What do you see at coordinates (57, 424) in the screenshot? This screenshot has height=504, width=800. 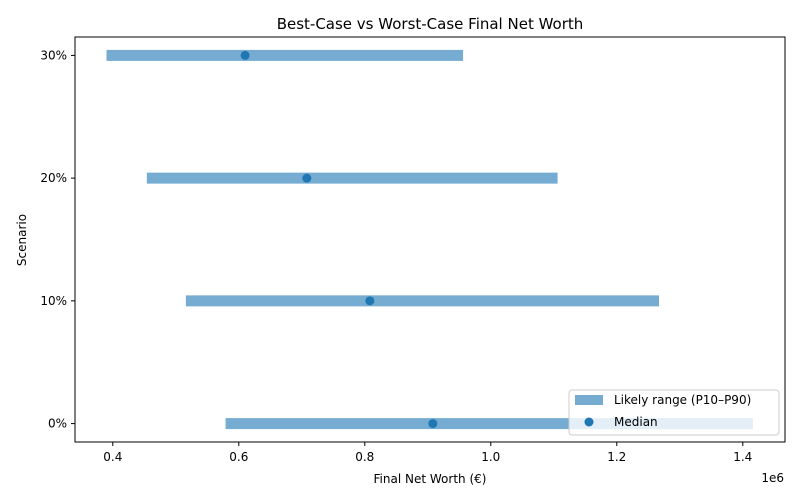 I see `y-tick-label: 0%` at bounding box center [57, 424].